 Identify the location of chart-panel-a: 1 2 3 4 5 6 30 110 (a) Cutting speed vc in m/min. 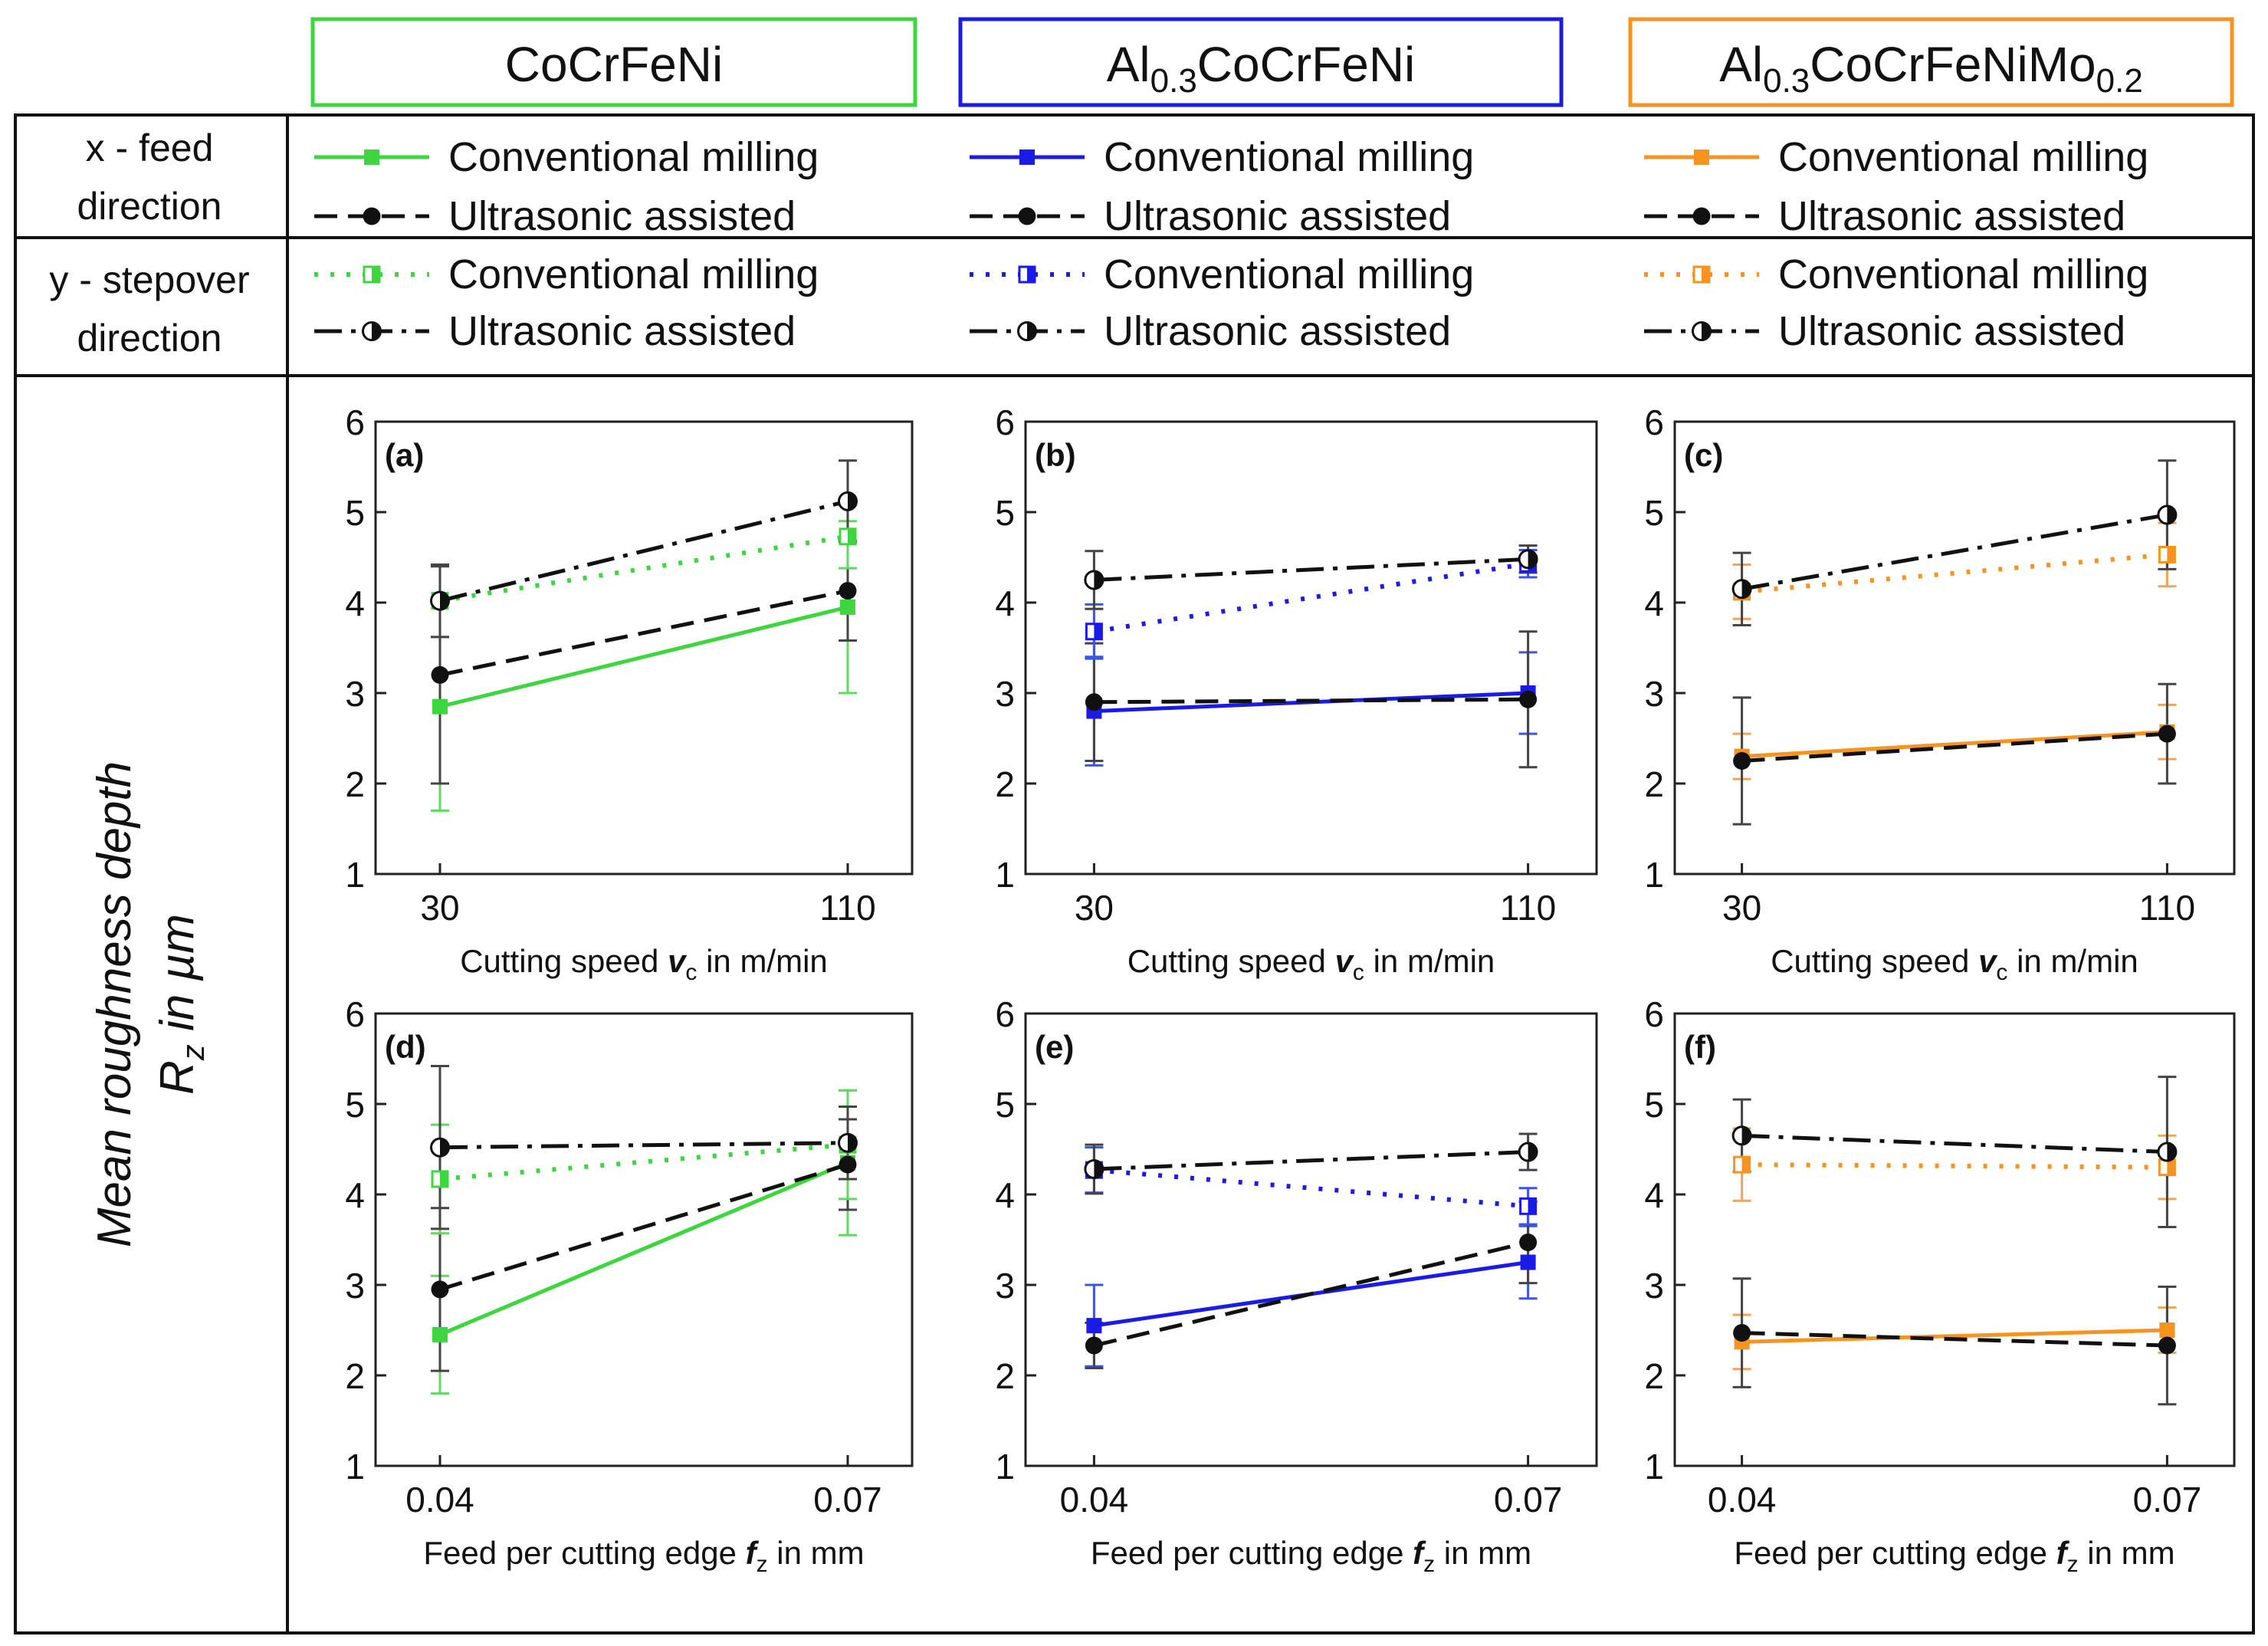
(629, 693).